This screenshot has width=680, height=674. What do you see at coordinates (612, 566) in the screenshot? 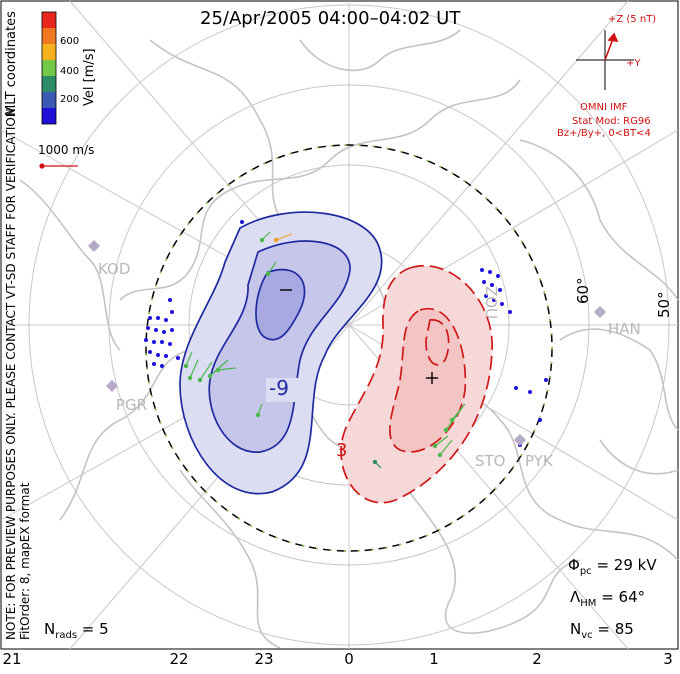
I see `cross-polar-potential: Φpc = 29 kV` at bounding box center [612, 566].